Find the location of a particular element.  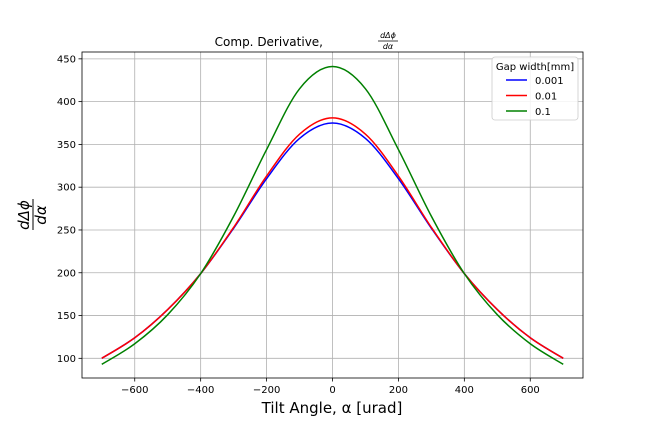

chart-title-denominator: dα is located at coordinates (388, 46).